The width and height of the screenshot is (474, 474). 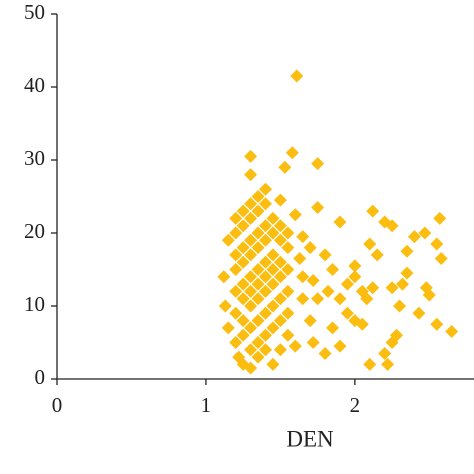 What do you see at coordinates (206, 405) in the screenshot?
I see `x-tick-label: 1` at bounding box center [206, 405].